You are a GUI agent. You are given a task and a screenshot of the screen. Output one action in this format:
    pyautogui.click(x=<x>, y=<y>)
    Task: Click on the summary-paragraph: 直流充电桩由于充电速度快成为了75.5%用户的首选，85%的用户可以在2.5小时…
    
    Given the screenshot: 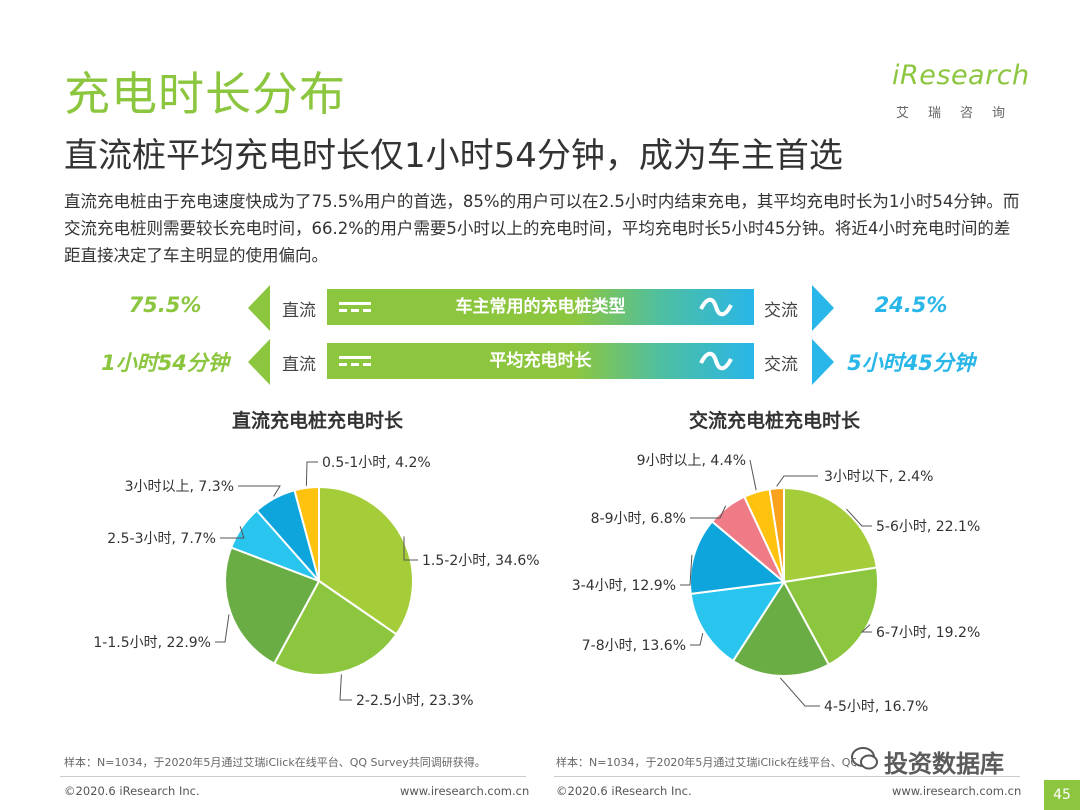 What is the action you would take?
    pyautogui.click(x=542, y=228)
    